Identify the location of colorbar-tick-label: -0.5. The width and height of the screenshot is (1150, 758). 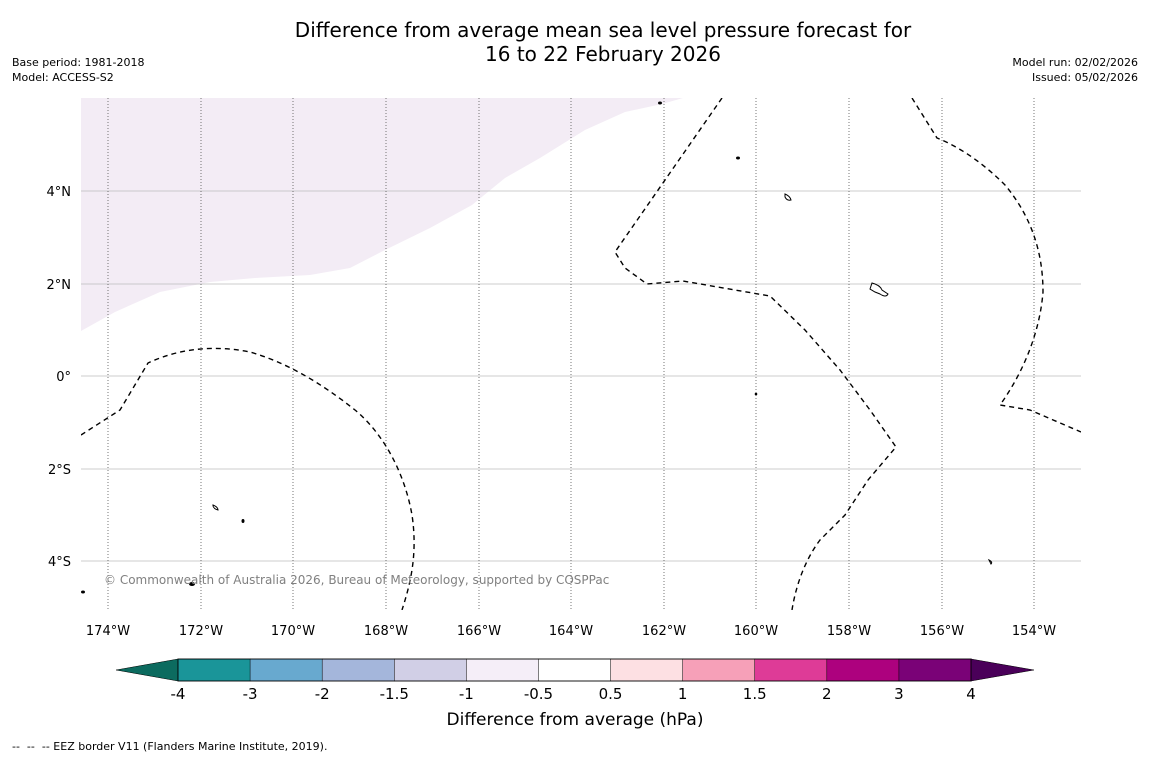
(538, 694).